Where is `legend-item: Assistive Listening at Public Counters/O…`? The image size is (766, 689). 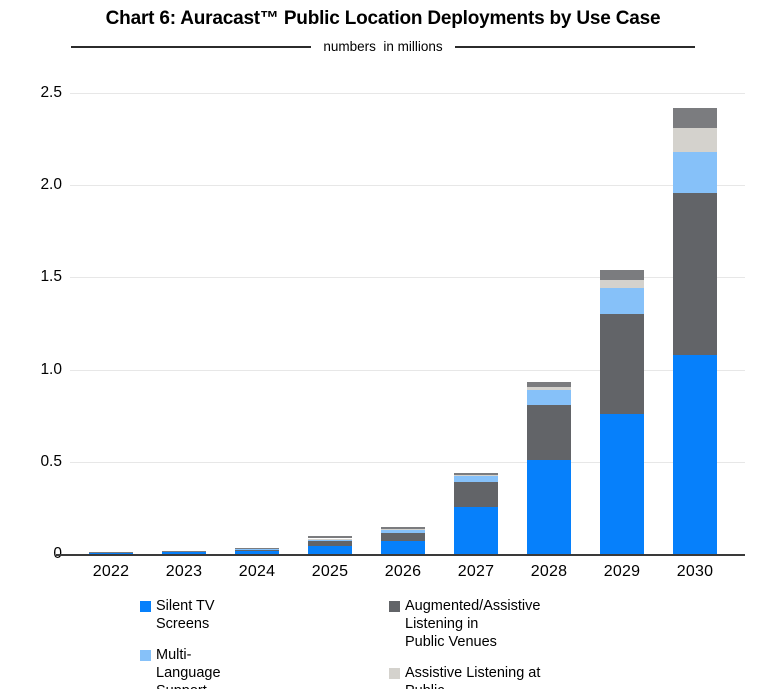
legend-item: Assistive Listening at Public Counters/O… is located at coordinates (464, 676).